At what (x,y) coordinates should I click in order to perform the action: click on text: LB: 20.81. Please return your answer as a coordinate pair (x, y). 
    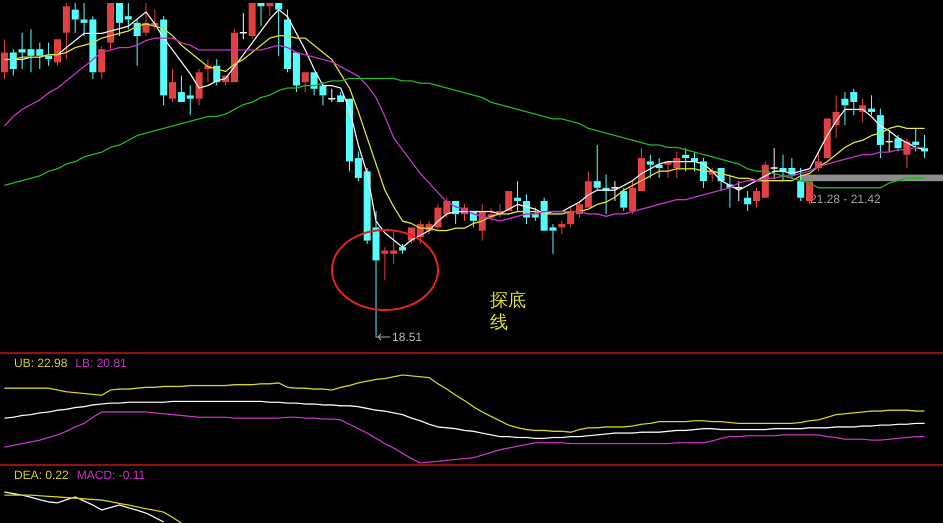
    Looking at the image, I should click on (101, 363).